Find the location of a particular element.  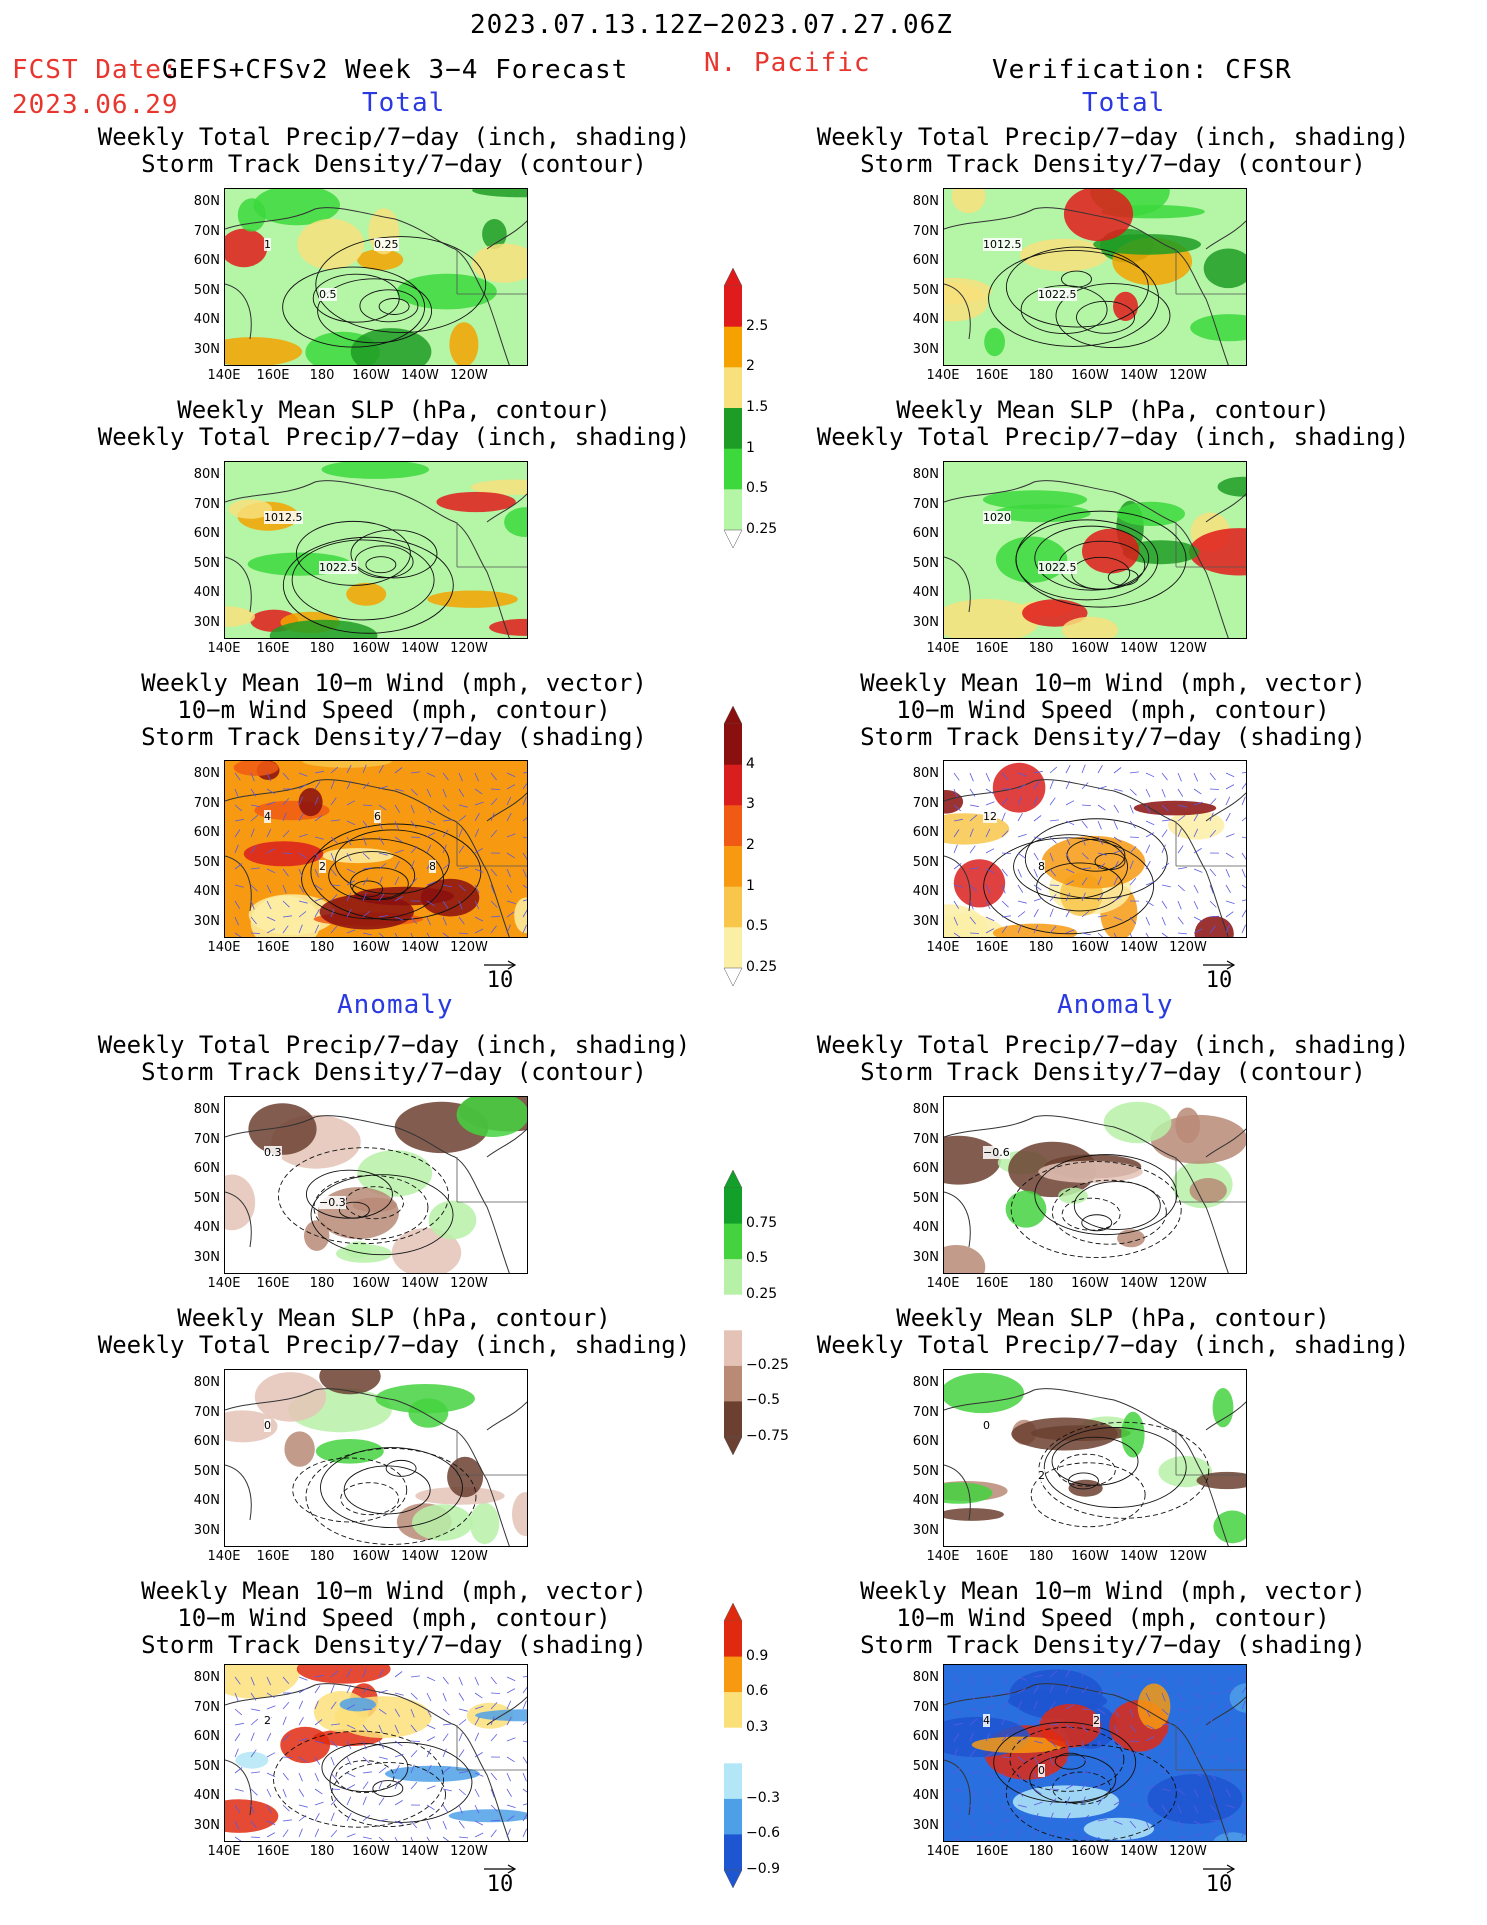

lat-tick-label: 70N is located at coordinates (925, 1707).